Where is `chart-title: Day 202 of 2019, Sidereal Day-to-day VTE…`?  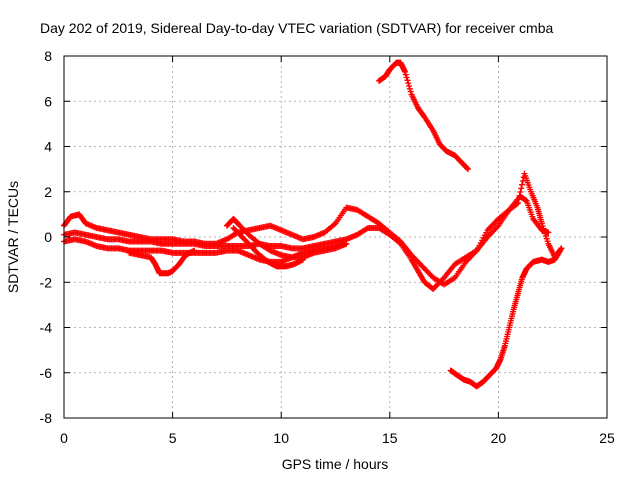
chart-title: Day 202 of 2019, Sidereal Day-to-day VTE… is located at coordinates (296, 28).